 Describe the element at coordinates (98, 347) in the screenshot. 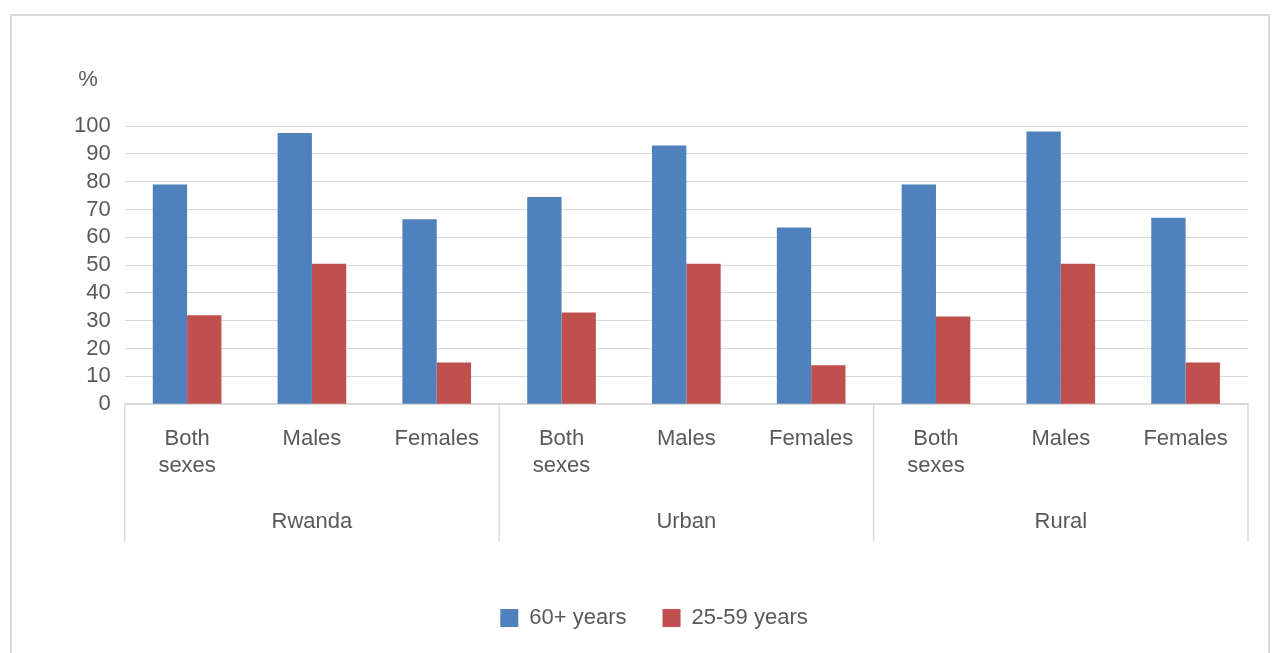

I see `y-tick-label: 20` at that location.